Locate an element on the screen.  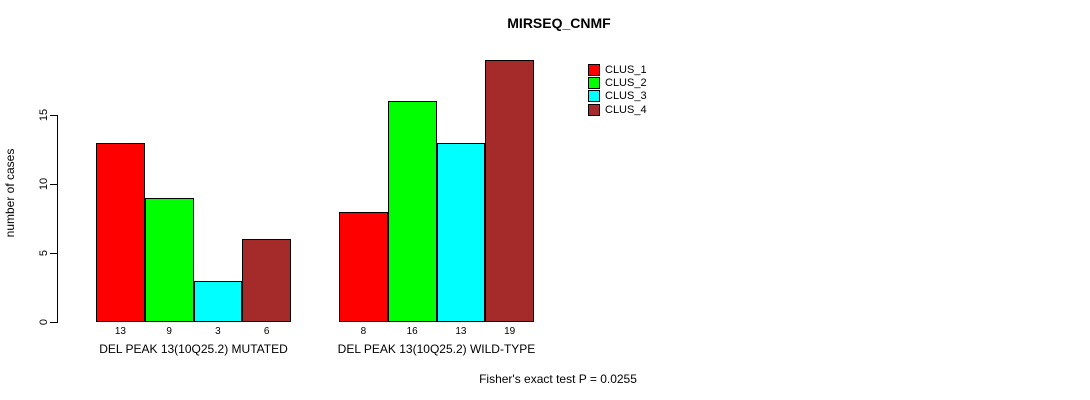
legend: CLUS_1 CLUS_2 CLUS_3 CLUS_4 is located at coordinates (617, 90).